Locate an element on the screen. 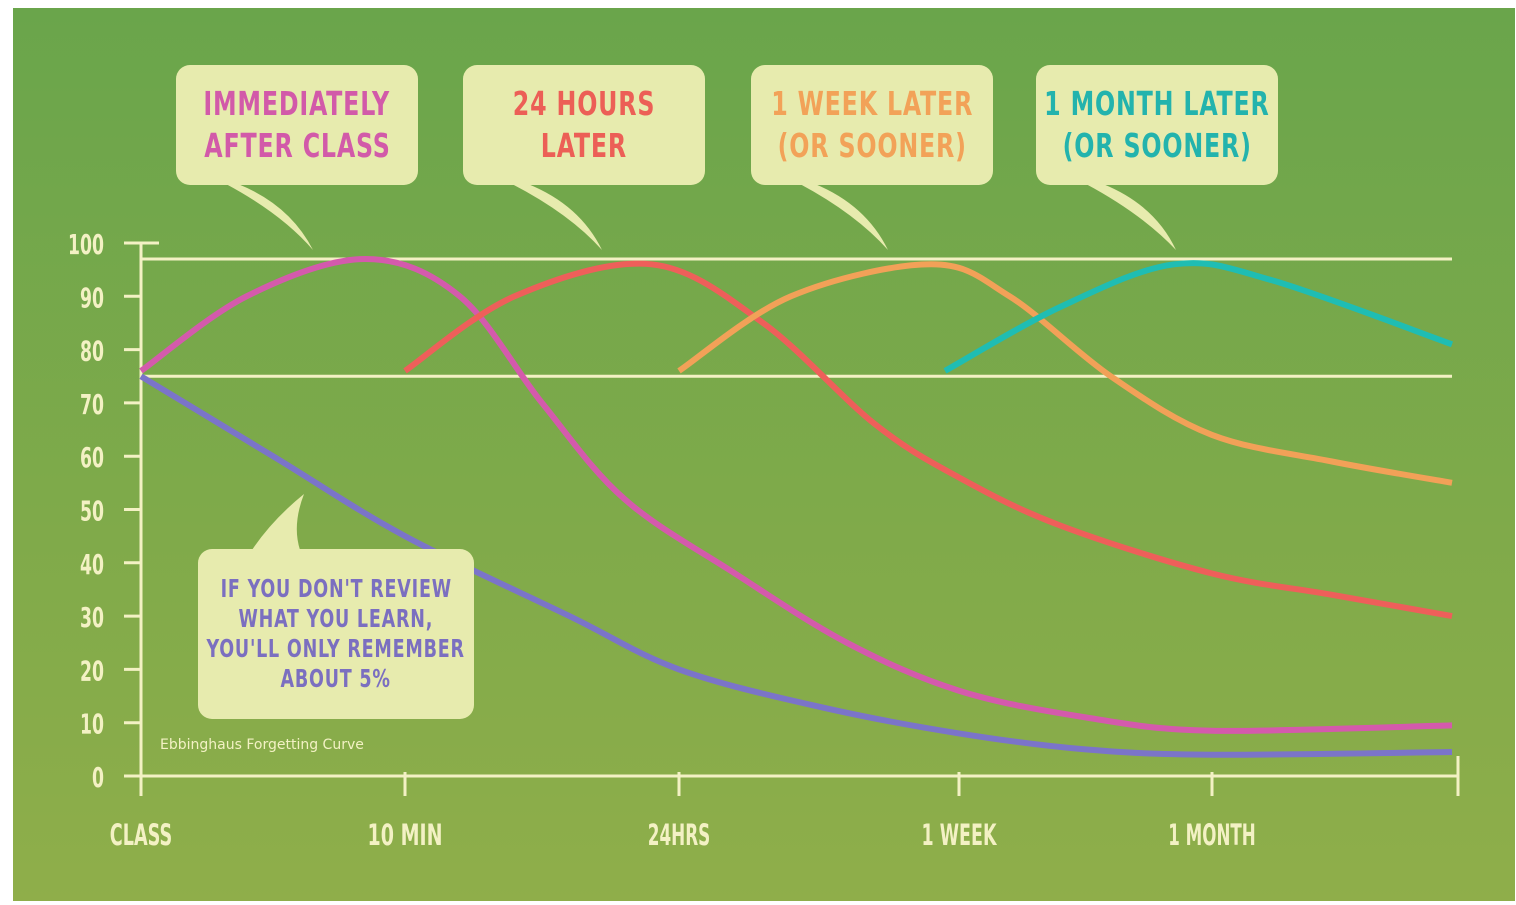  annotation-line: AFTER CLASS is located at coordinates (297, 145).